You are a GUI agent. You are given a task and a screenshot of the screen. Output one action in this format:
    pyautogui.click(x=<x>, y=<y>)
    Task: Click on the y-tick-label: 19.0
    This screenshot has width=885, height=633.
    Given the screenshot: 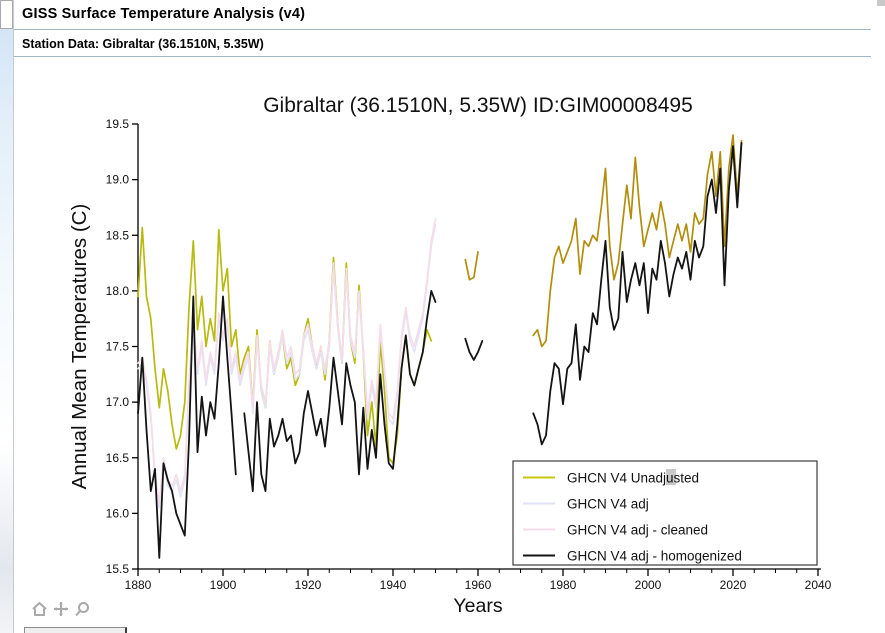 What is the action you would take?
    pyautogui.click(x=118, y=180)
    